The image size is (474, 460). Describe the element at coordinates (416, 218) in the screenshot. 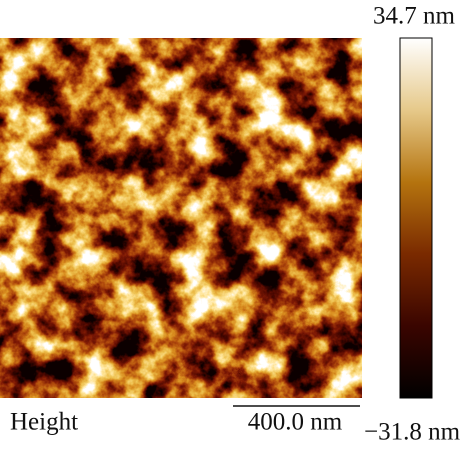

I see `colorbar` at that location.